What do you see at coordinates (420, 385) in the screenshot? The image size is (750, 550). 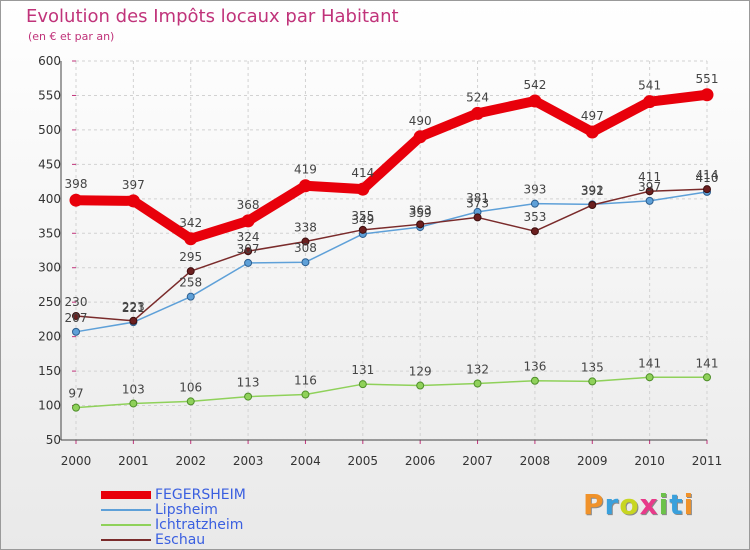 I see `point-ichtratzheim-2006` at bounding box center [420, 385].